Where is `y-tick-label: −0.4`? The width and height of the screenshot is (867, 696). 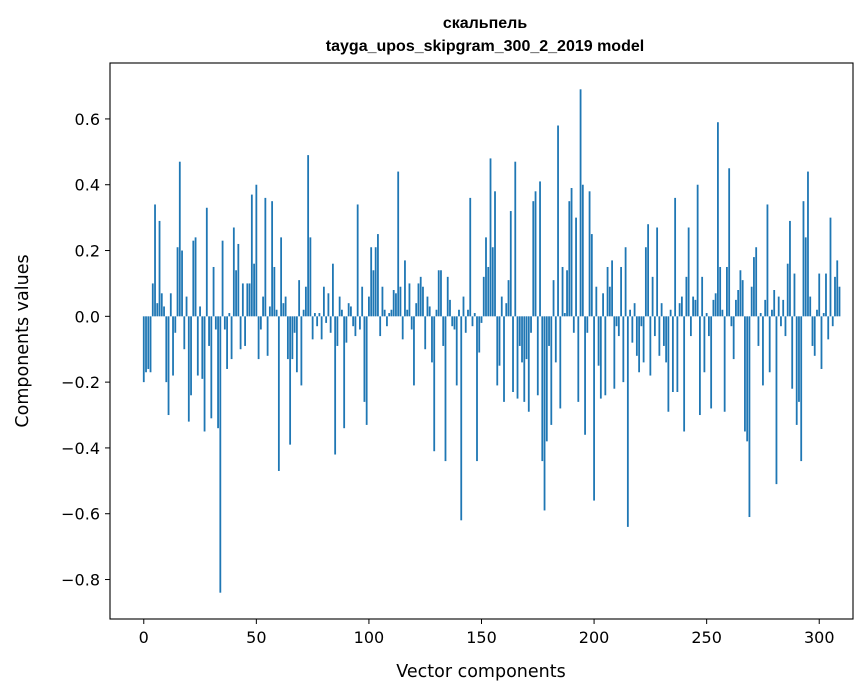
y-tick-label: −0.4 is located at coordinates (80, 448).